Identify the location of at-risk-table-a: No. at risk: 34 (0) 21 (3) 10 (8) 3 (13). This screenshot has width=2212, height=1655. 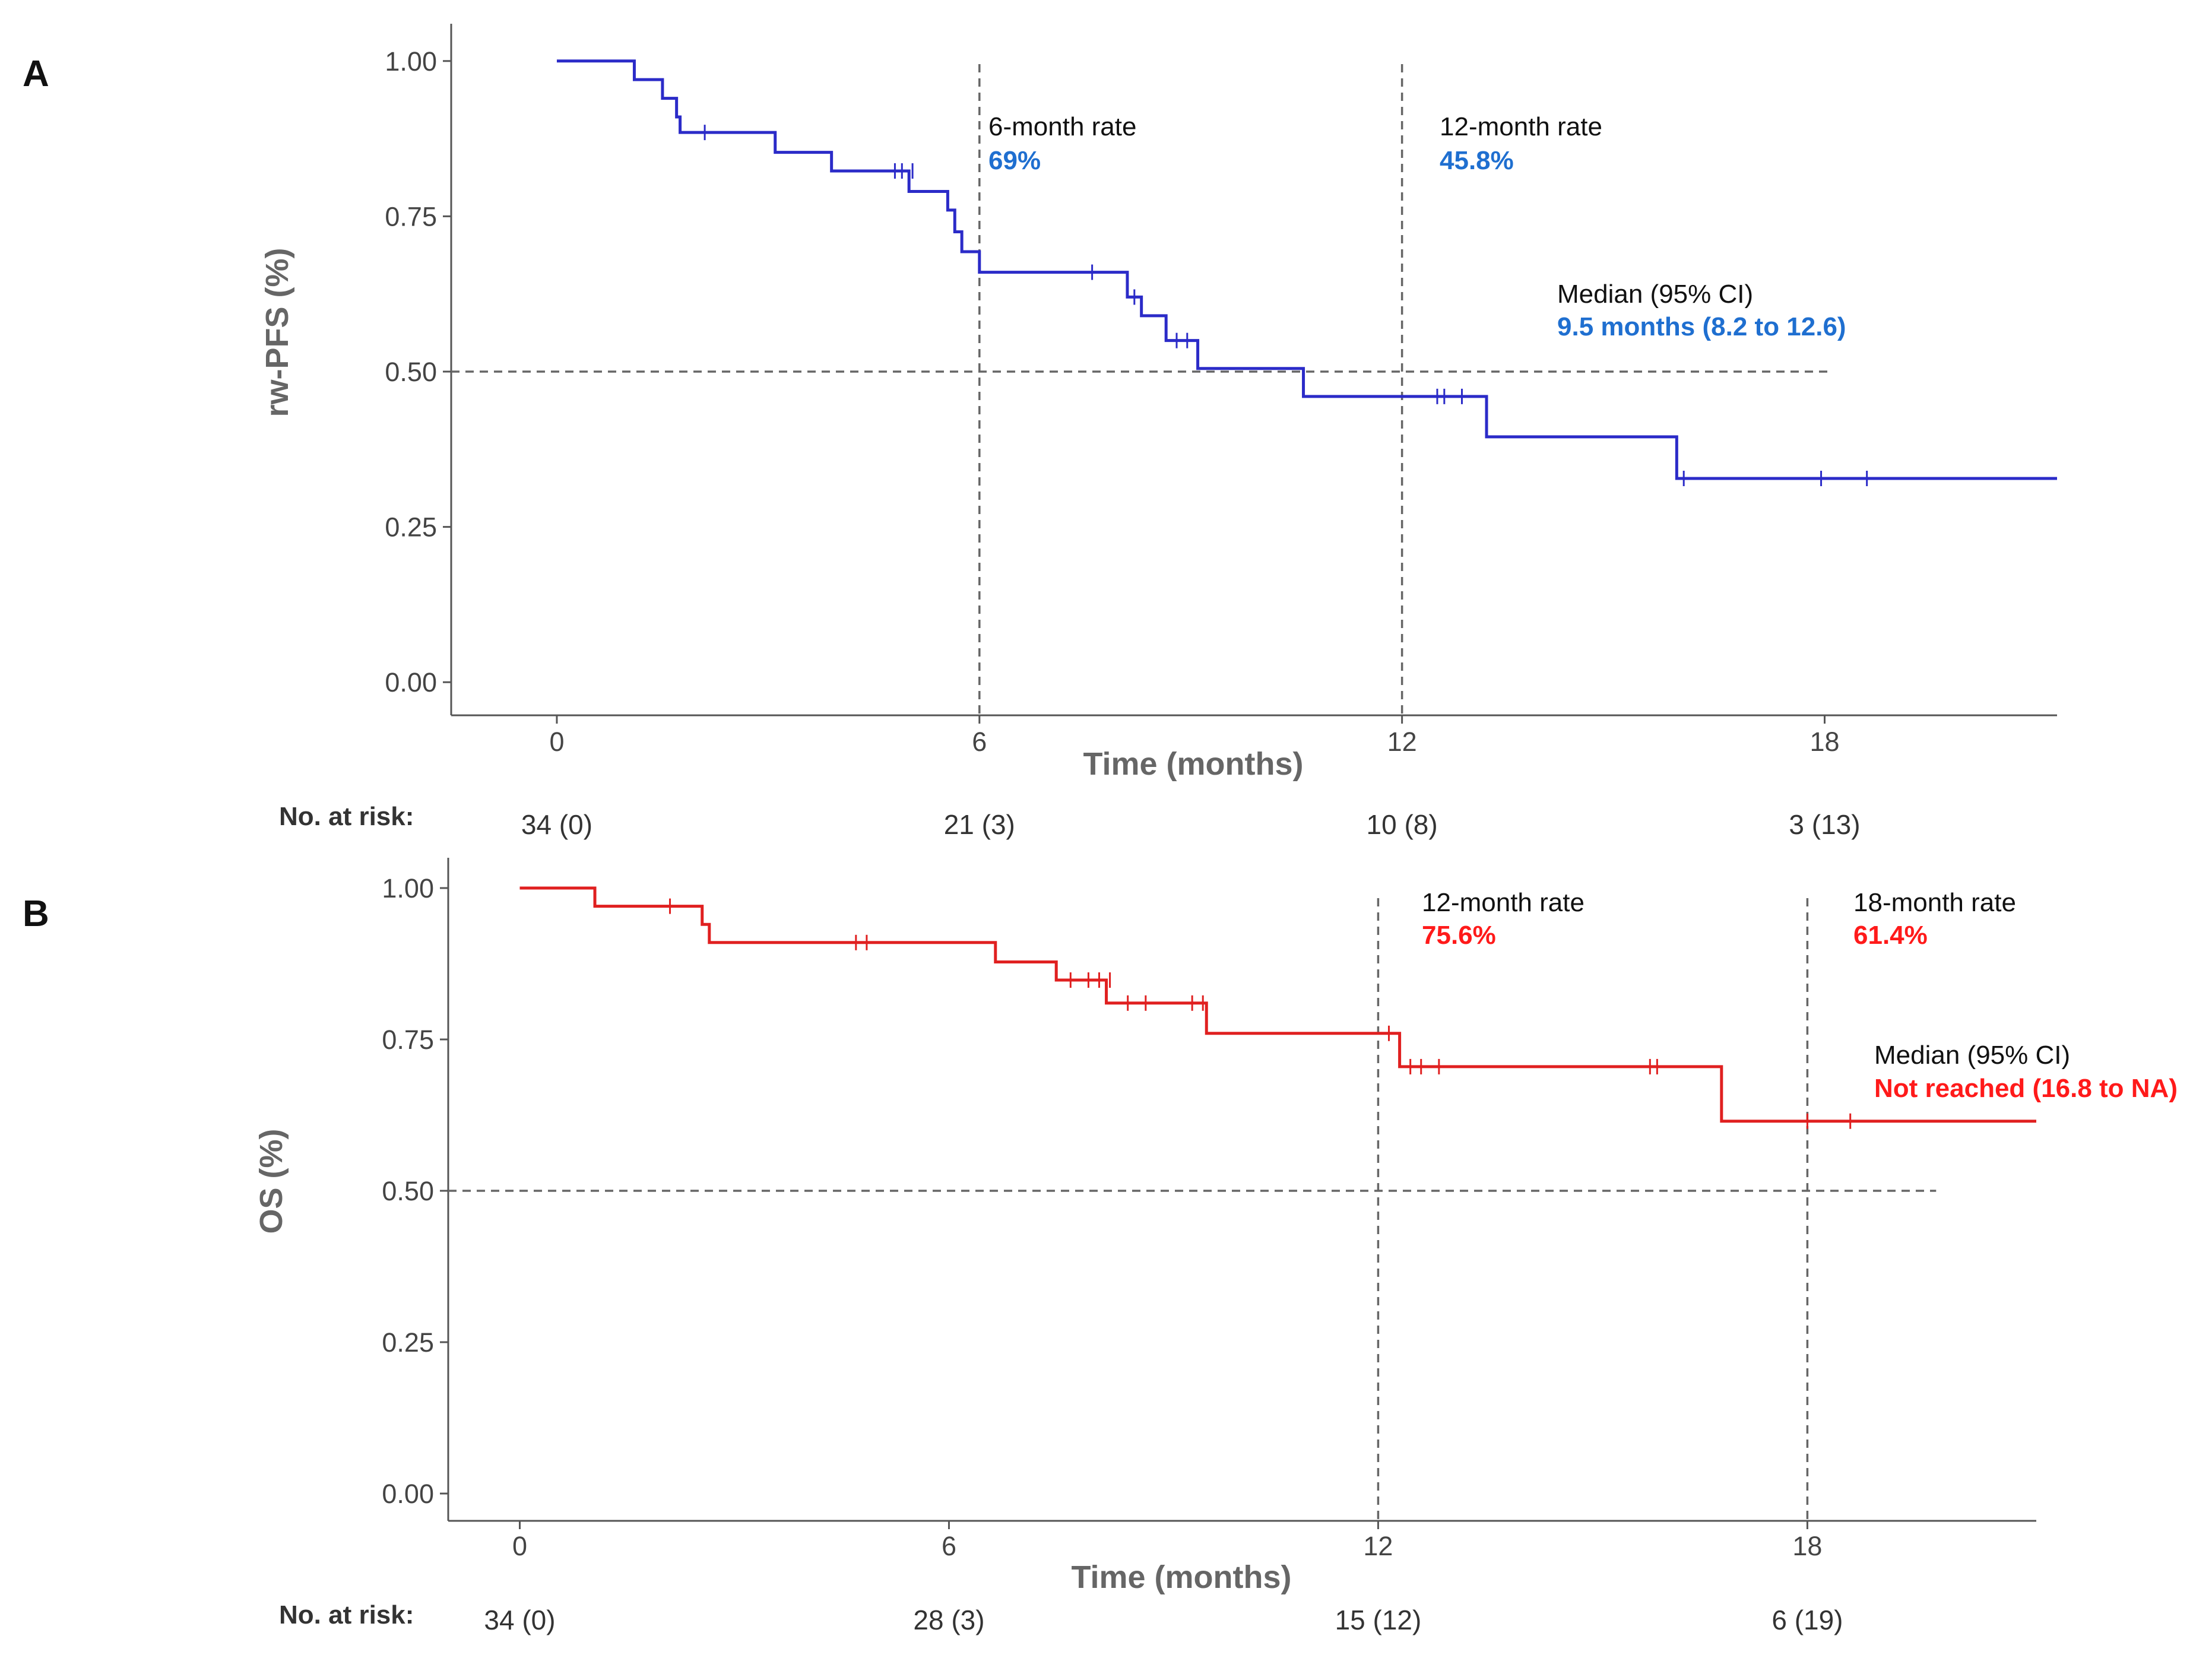
(1070, 821).